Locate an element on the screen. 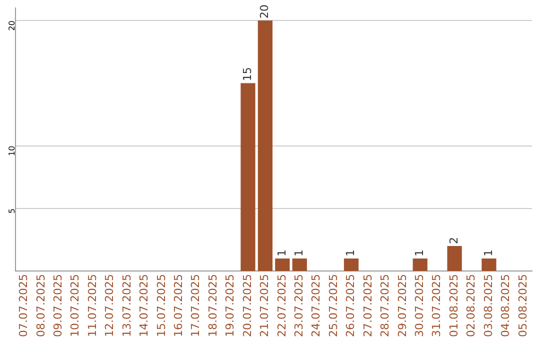 Image resolution: width=540 pixels, height=340 pixels. x-tick-label: 19.07.2025 is located at coordinates (230, 306).